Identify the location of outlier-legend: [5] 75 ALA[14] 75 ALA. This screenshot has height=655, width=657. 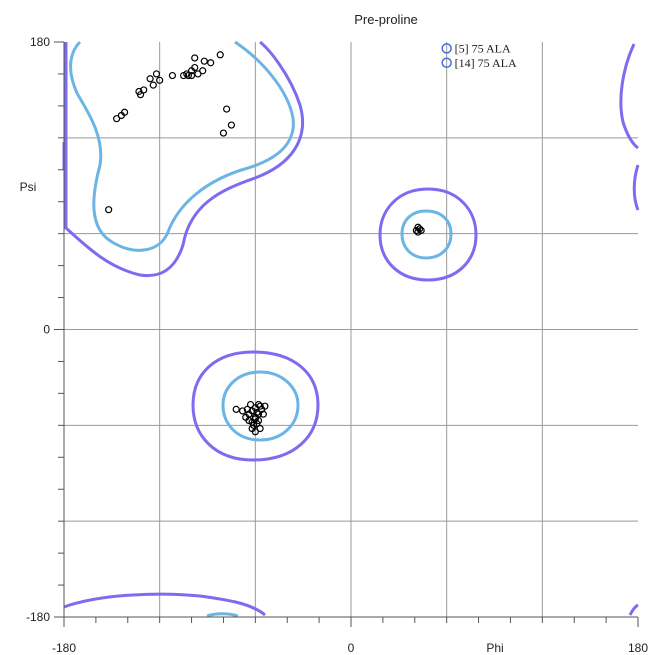
(479, 55).